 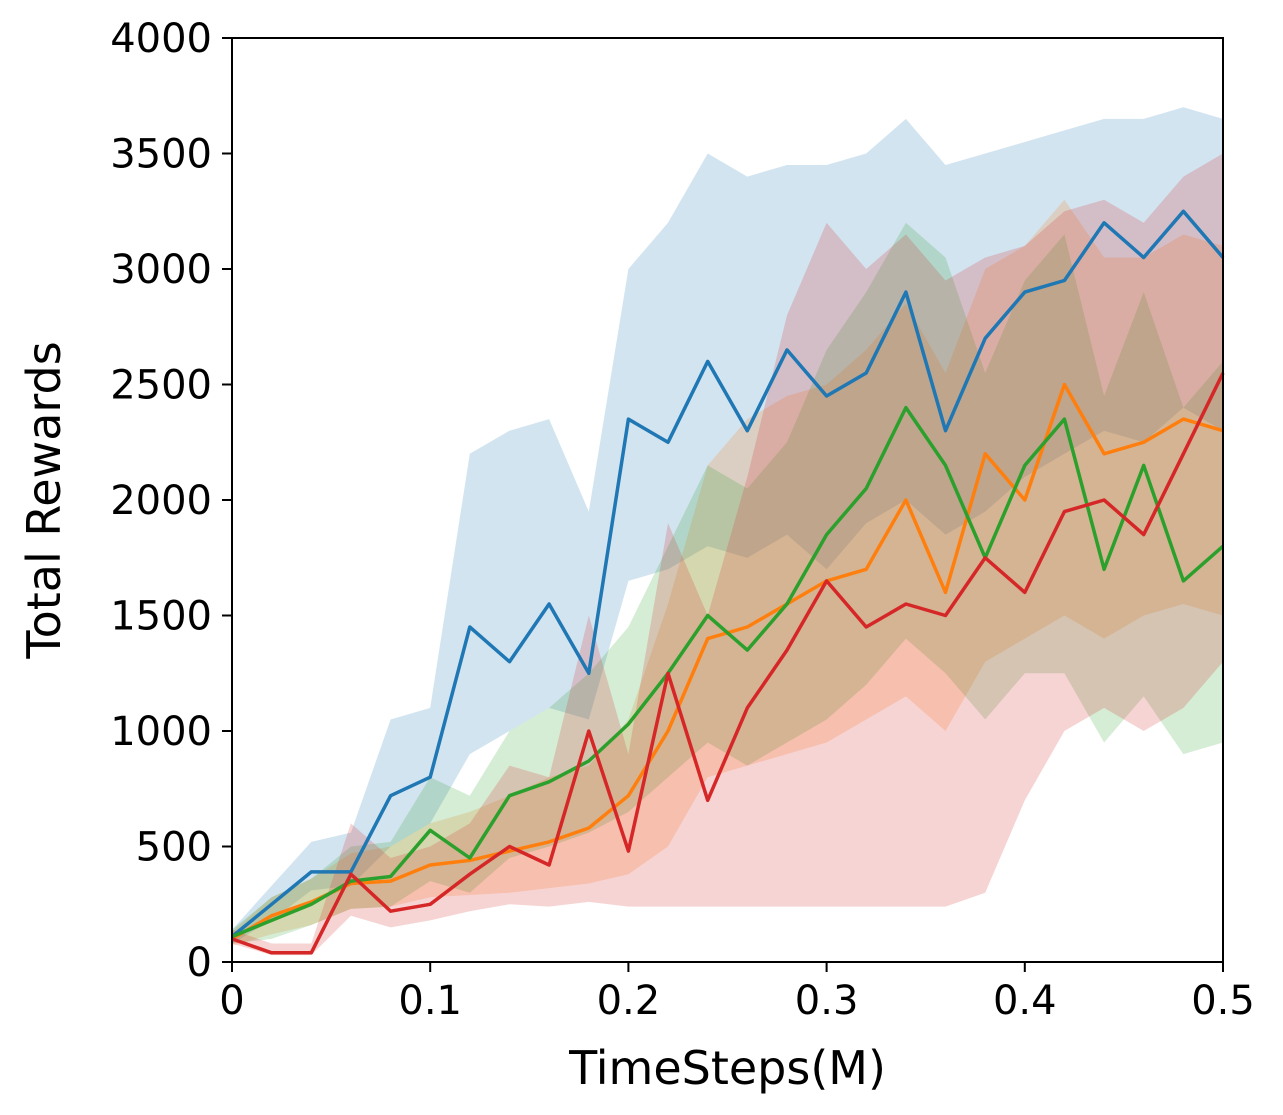 I want to click on x-tick-label: 0, so click(x=231, y=1001).